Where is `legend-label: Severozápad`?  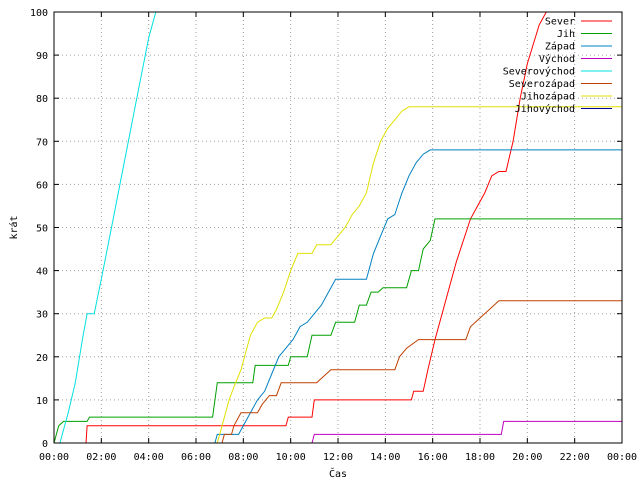
legend-label: Severozápad is located at coordinates (542, 84).